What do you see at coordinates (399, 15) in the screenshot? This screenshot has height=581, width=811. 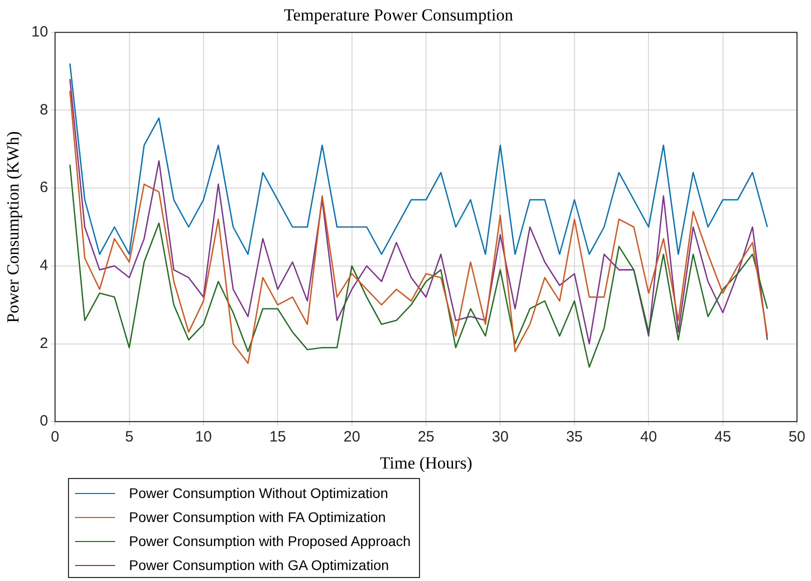 I see `chart-title: Temperature Power Consumption` at bounding box center [399, 15].